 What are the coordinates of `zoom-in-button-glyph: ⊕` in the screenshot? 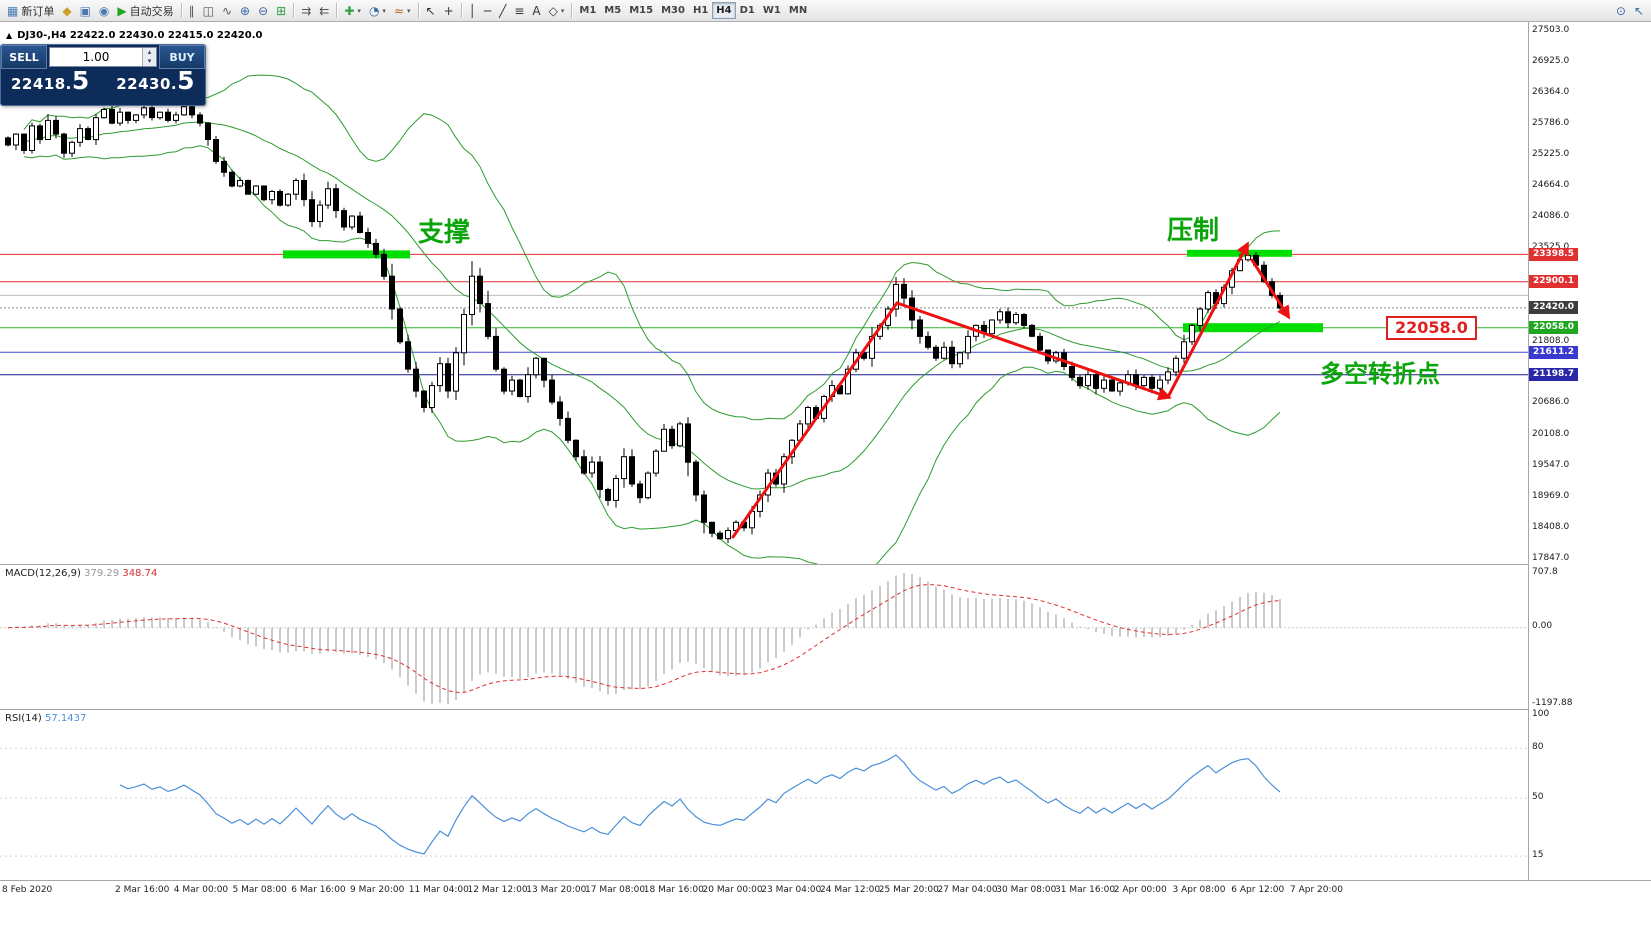 It's located at (245, 10).